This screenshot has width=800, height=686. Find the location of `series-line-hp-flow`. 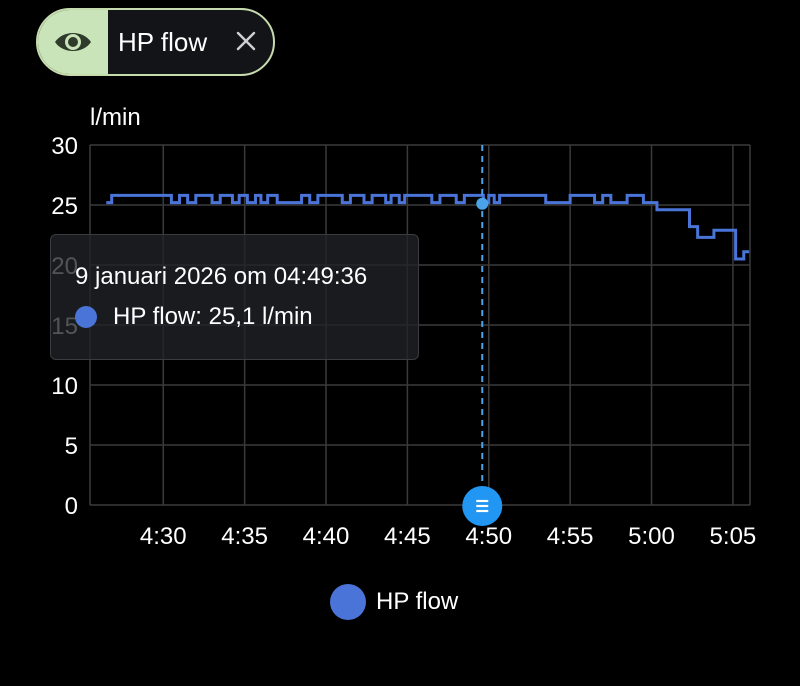

series-line-hp-flow is located at coordinates (428, 227).